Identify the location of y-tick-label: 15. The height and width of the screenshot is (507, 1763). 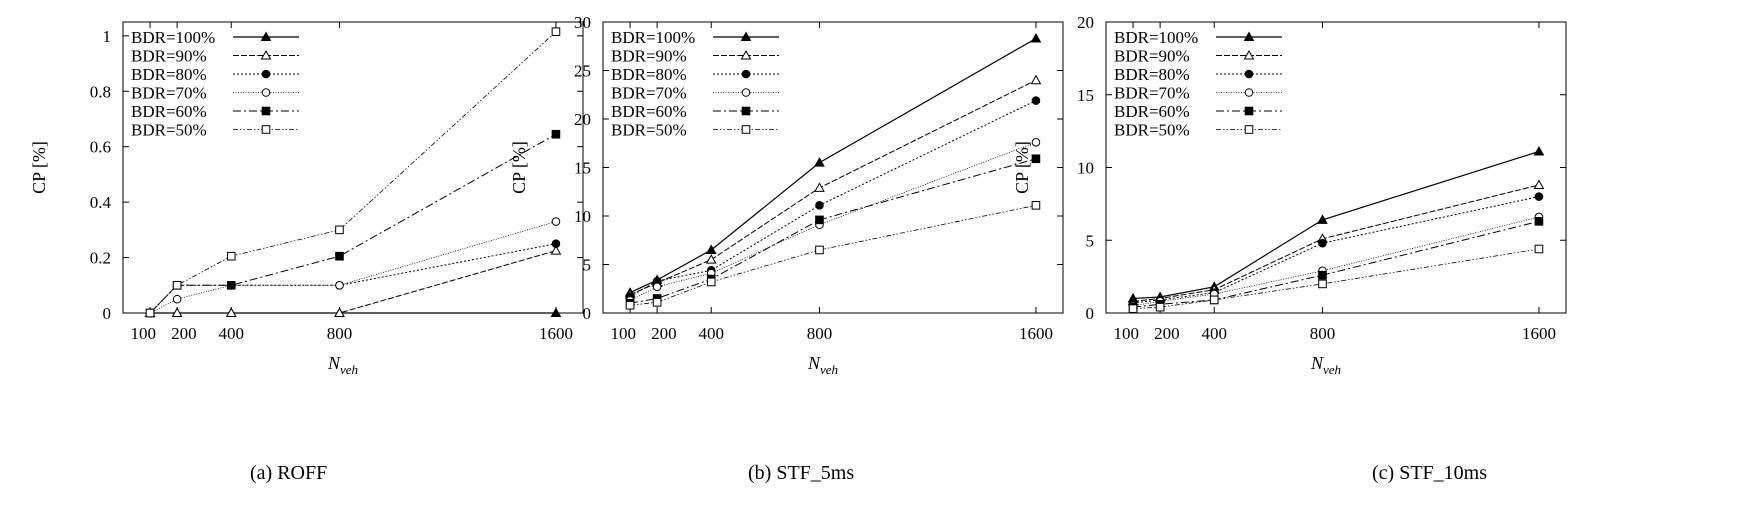
(582, 168).